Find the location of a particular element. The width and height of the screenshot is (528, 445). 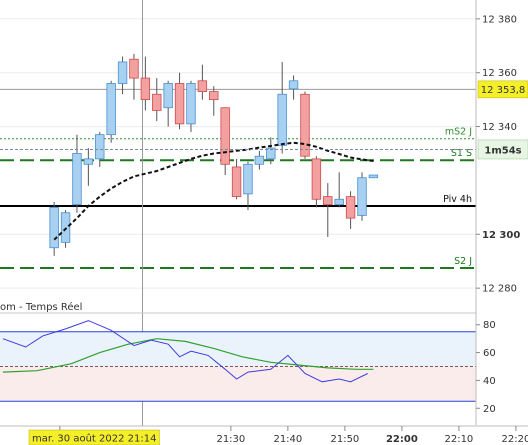

crosshair-price-box is located at coordinates (502, 89).